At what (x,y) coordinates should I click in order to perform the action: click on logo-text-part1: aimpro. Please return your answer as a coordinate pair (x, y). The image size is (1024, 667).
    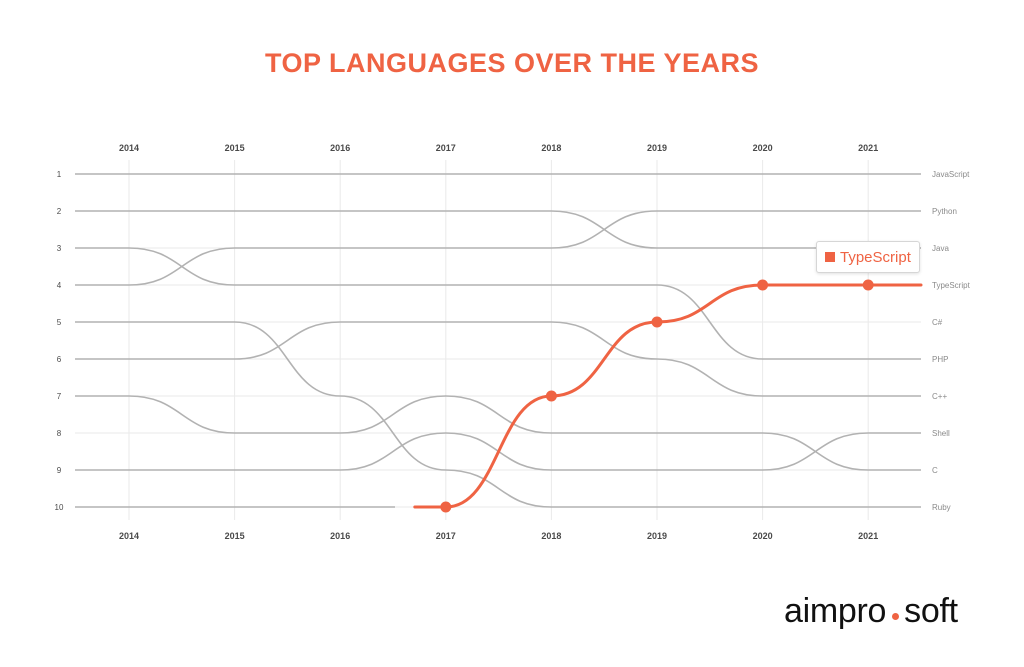
    Looking at the image, I should click on (835, 611).